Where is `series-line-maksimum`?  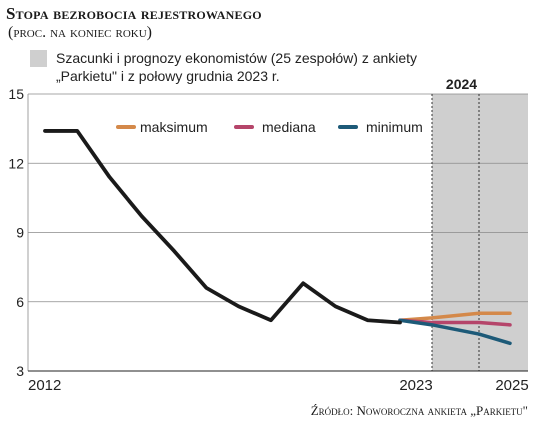 series-line-maksimum is located at coordinates (455, 316).